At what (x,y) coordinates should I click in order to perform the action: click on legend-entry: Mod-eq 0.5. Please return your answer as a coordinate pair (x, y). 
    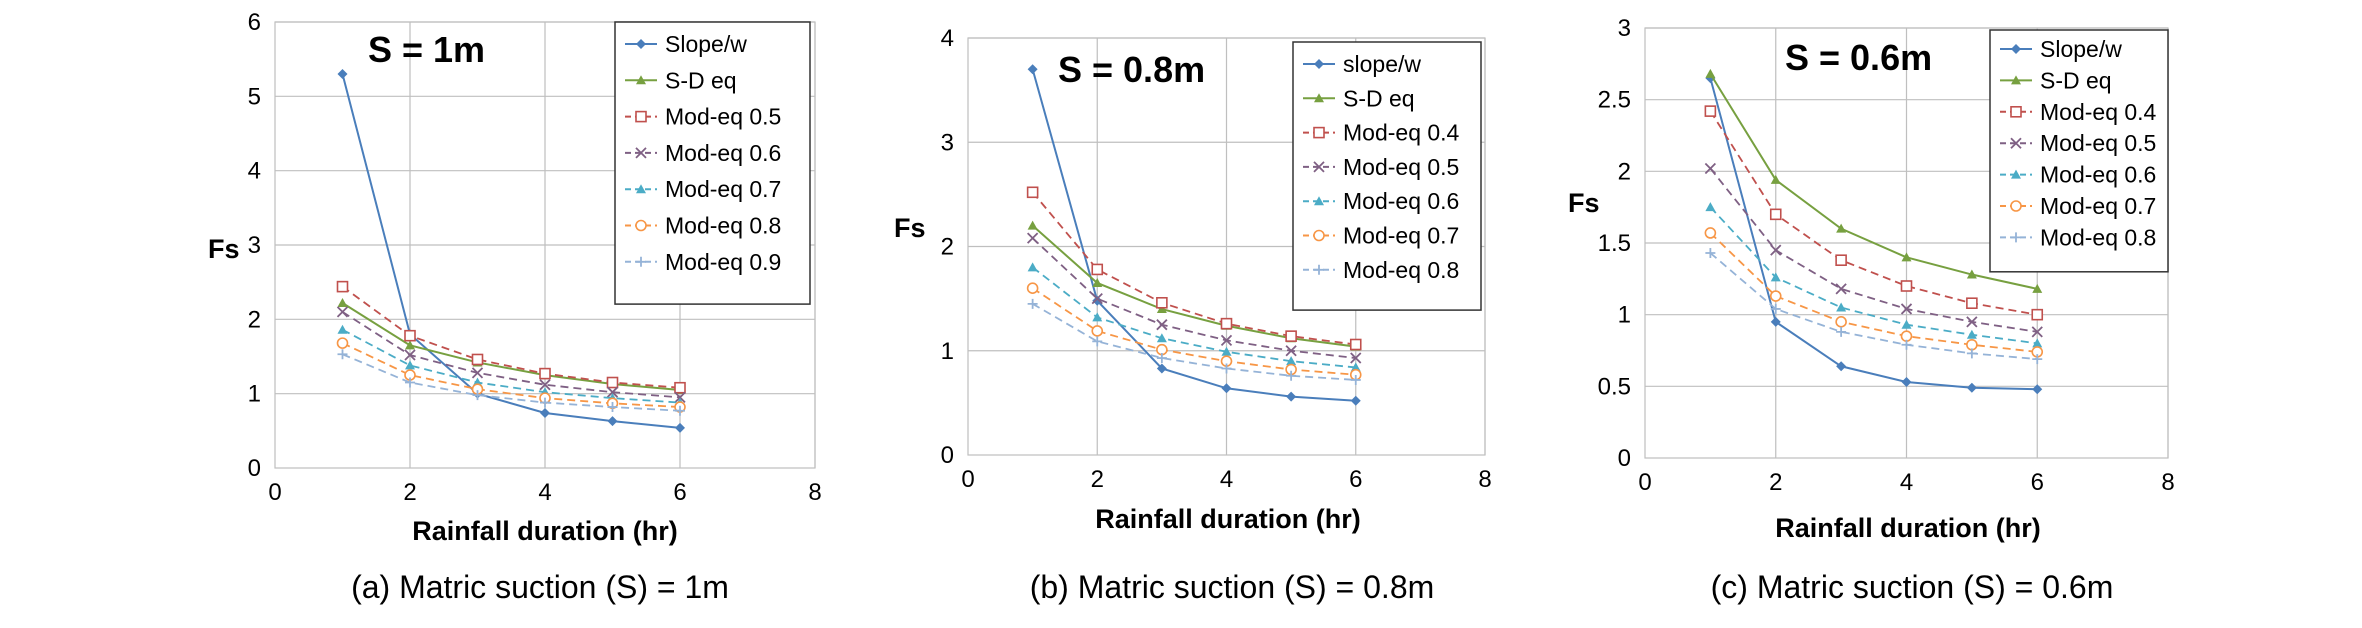
    Looking at the image, I should click on (1401, 167).